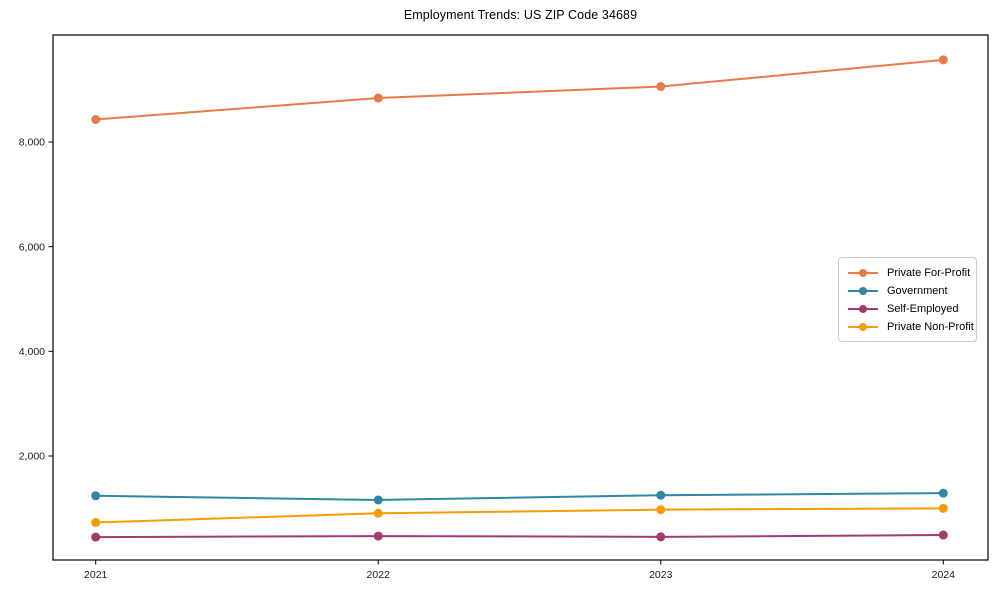  I want to click on legend-item-self-employed: Self-Employed, so click(908, 308).